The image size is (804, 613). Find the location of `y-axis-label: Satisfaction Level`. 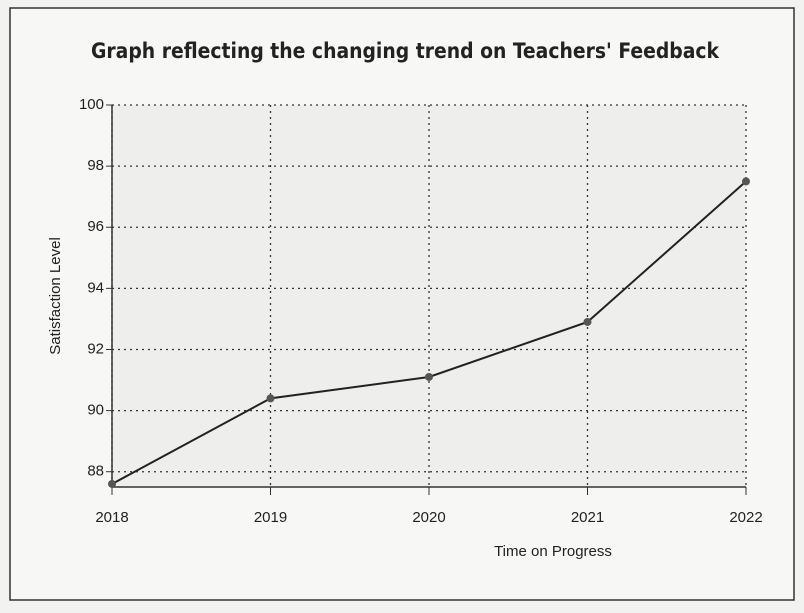

y-axis-label: Satisfaction Level is located at coordinates (55, 296).